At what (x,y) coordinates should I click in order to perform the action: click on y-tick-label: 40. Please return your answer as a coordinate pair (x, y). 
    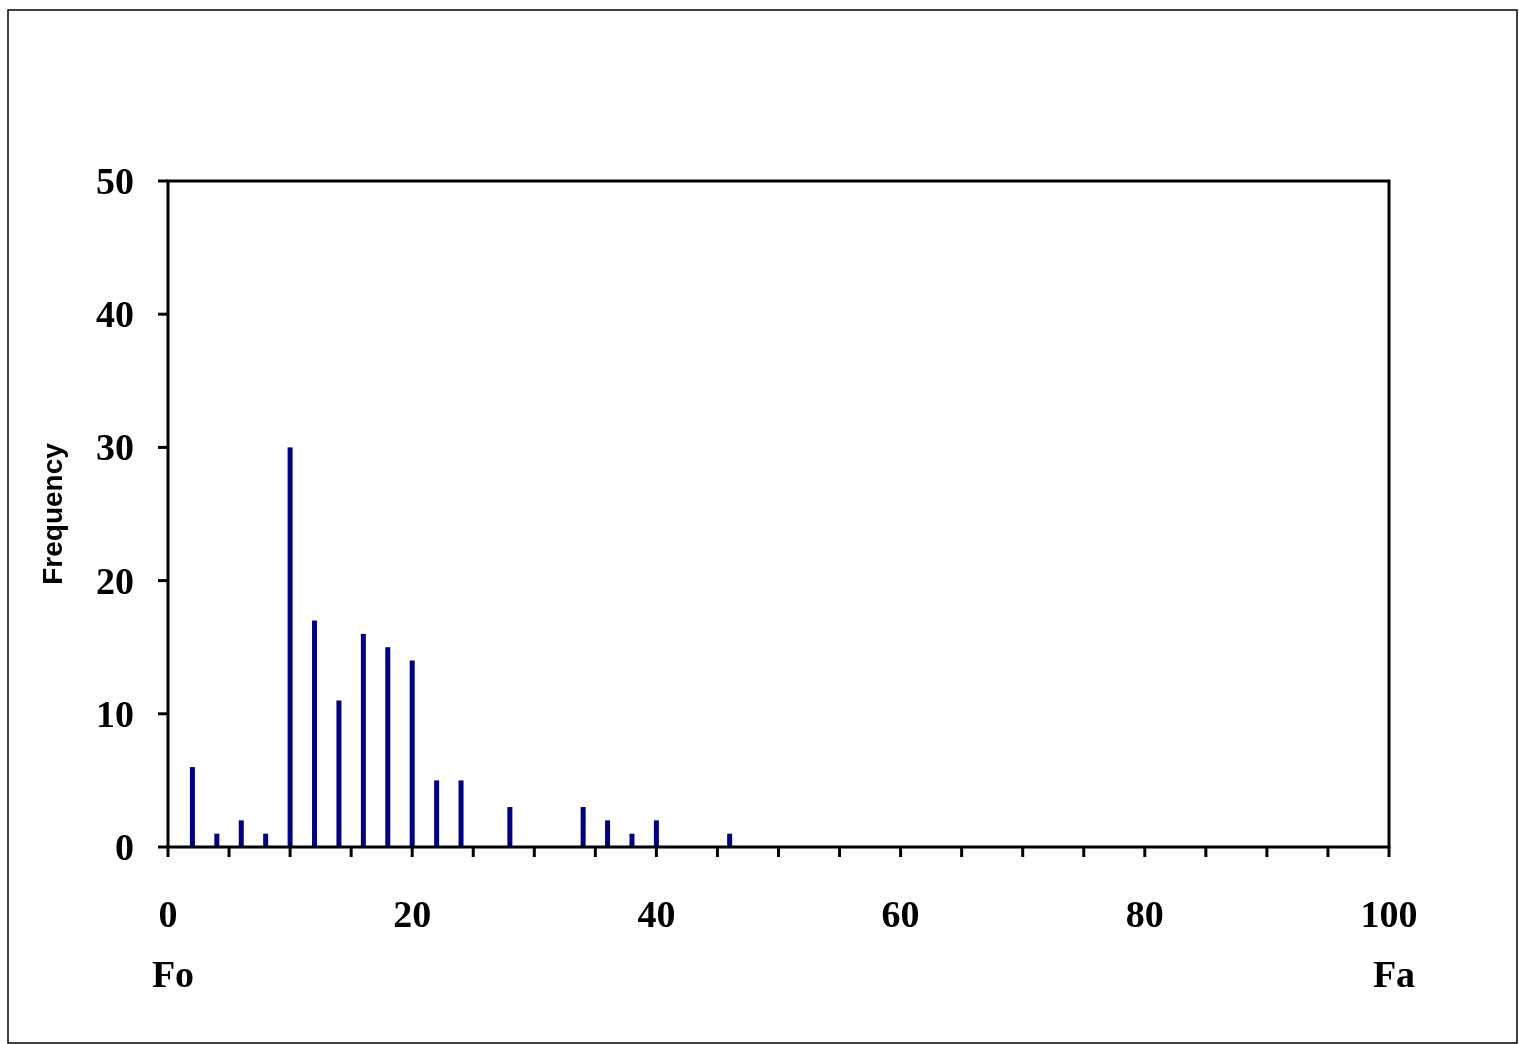
    Looking at the image, I should click on (115, 314).